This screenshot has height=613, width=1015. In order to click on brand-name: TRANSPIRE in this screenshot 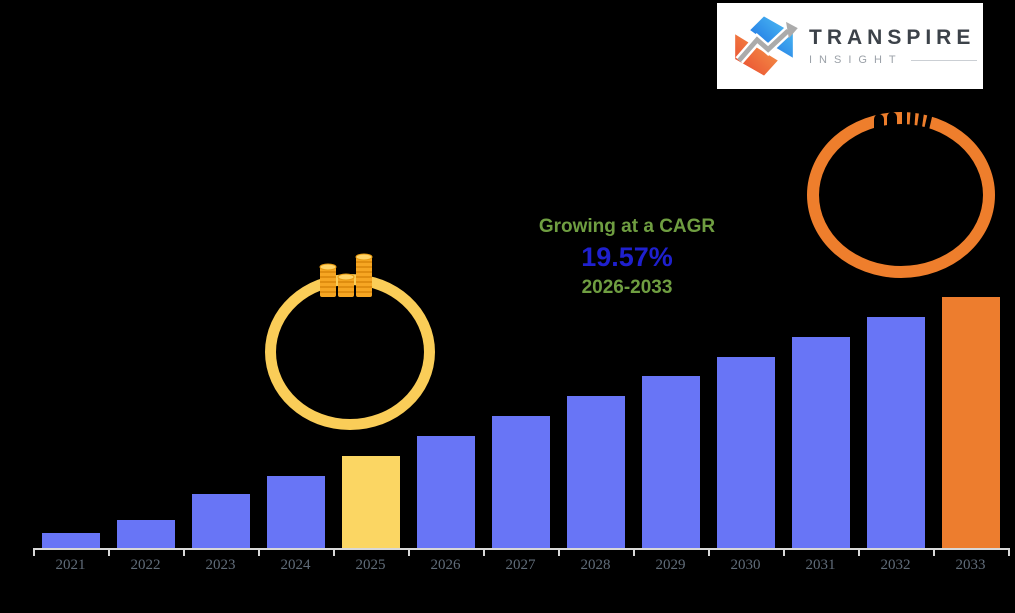, I will do `click(892, 37)`.